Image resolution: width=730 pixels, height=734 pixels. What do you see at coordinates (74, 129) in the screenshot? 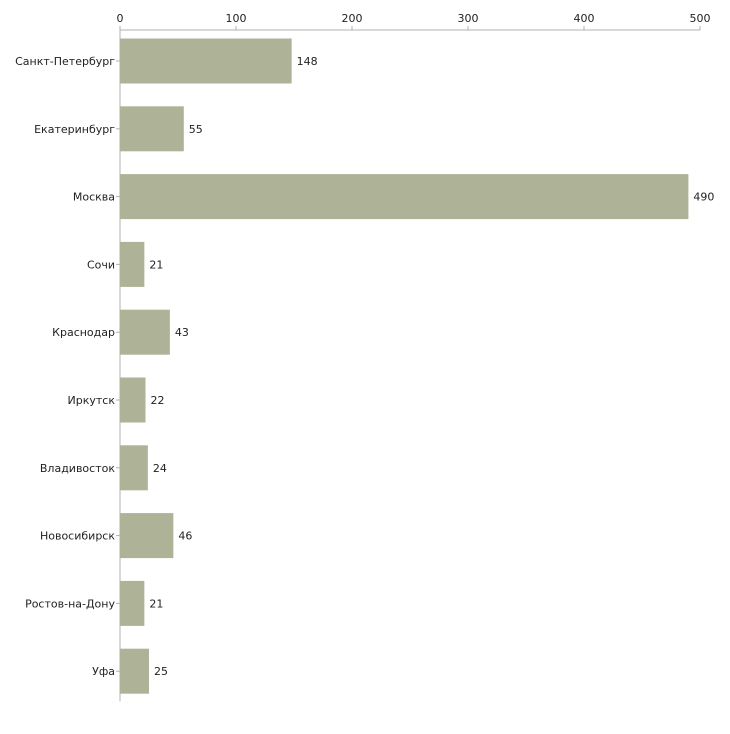
I see `category-label: Екатеринбург` at bounding box center [74, 129].